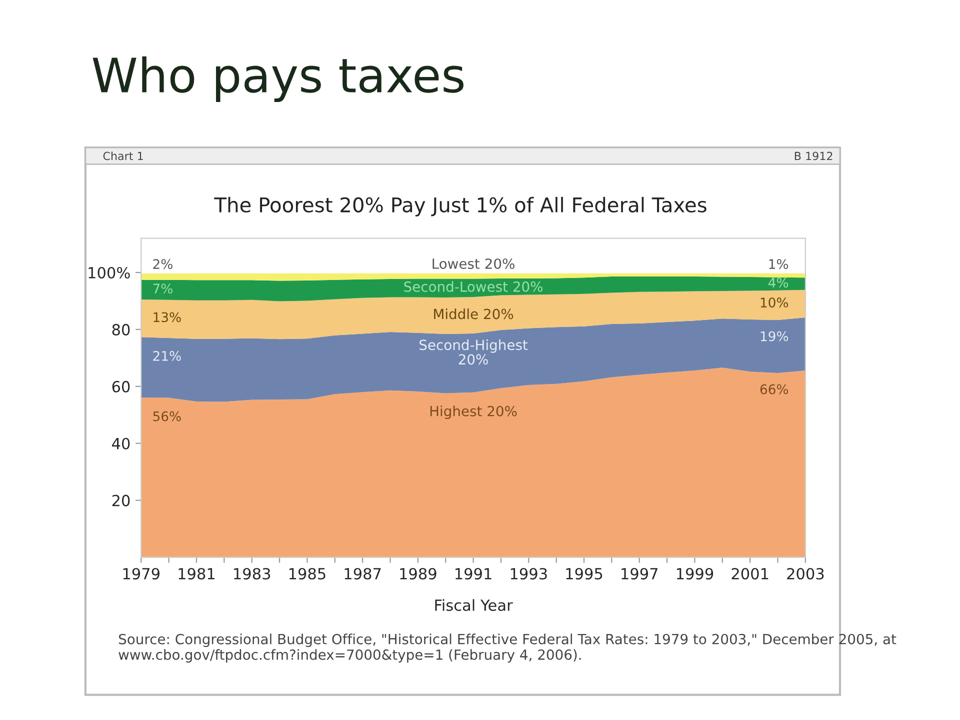  I want to click on data-label: 19%, so click(774, 336).